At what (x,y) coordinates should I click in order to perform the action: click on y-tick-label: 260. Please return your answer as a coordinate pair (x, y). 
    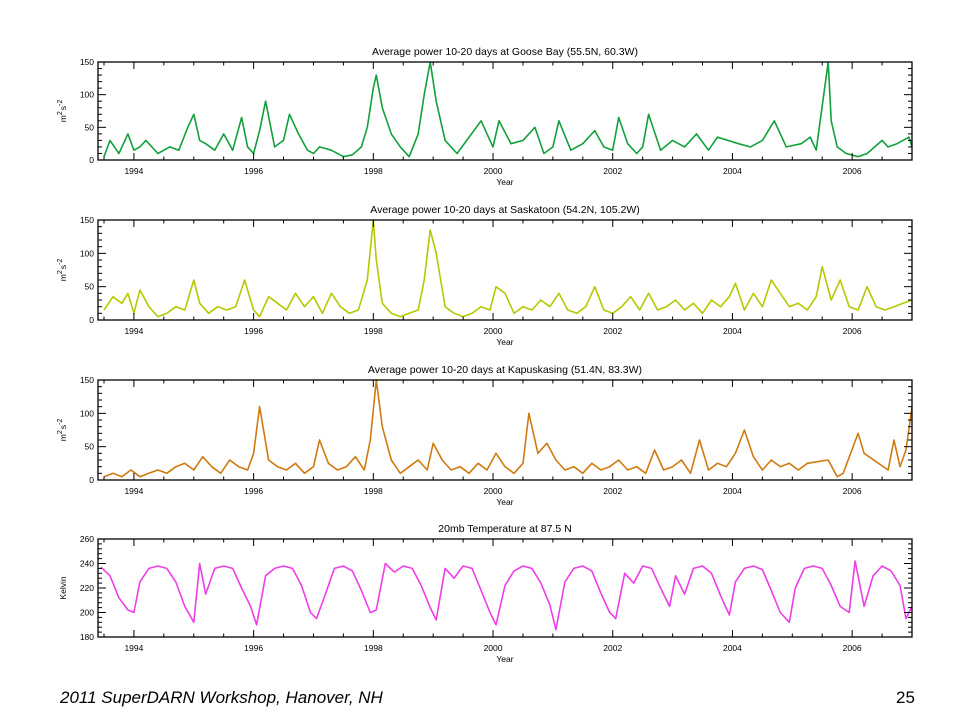
    Looking at the image, I should click on (87, 539).